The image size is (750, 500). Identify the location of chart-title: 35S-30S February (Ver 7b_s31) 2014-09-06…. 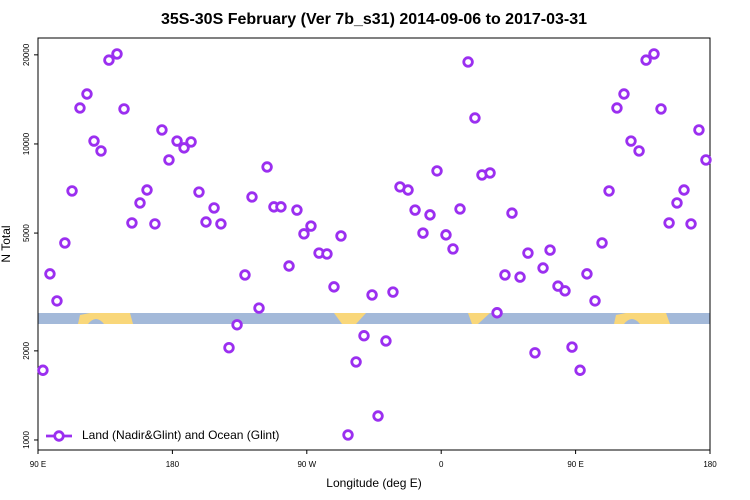
(374, 19).